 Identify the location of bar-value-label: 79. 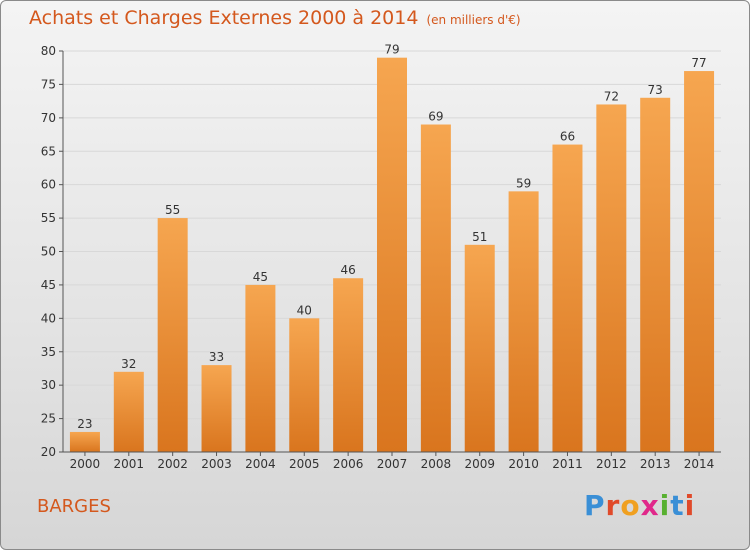
(391, 50).